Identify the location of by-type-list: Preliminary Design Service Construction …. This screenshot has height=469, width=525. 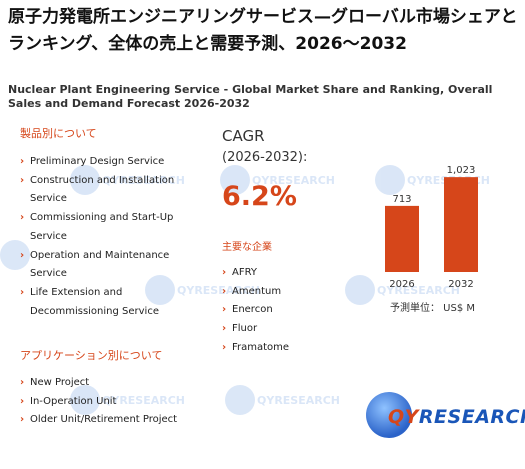
(107, 237).